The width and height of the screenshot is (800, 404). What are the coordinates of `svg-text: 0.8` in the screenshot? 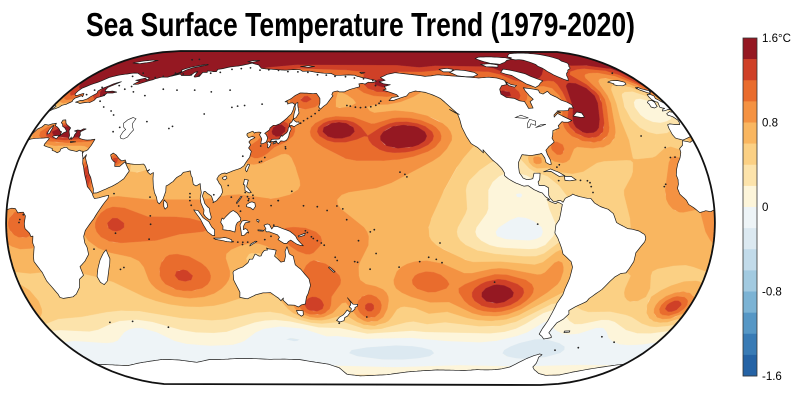 It's located at (770, 124).